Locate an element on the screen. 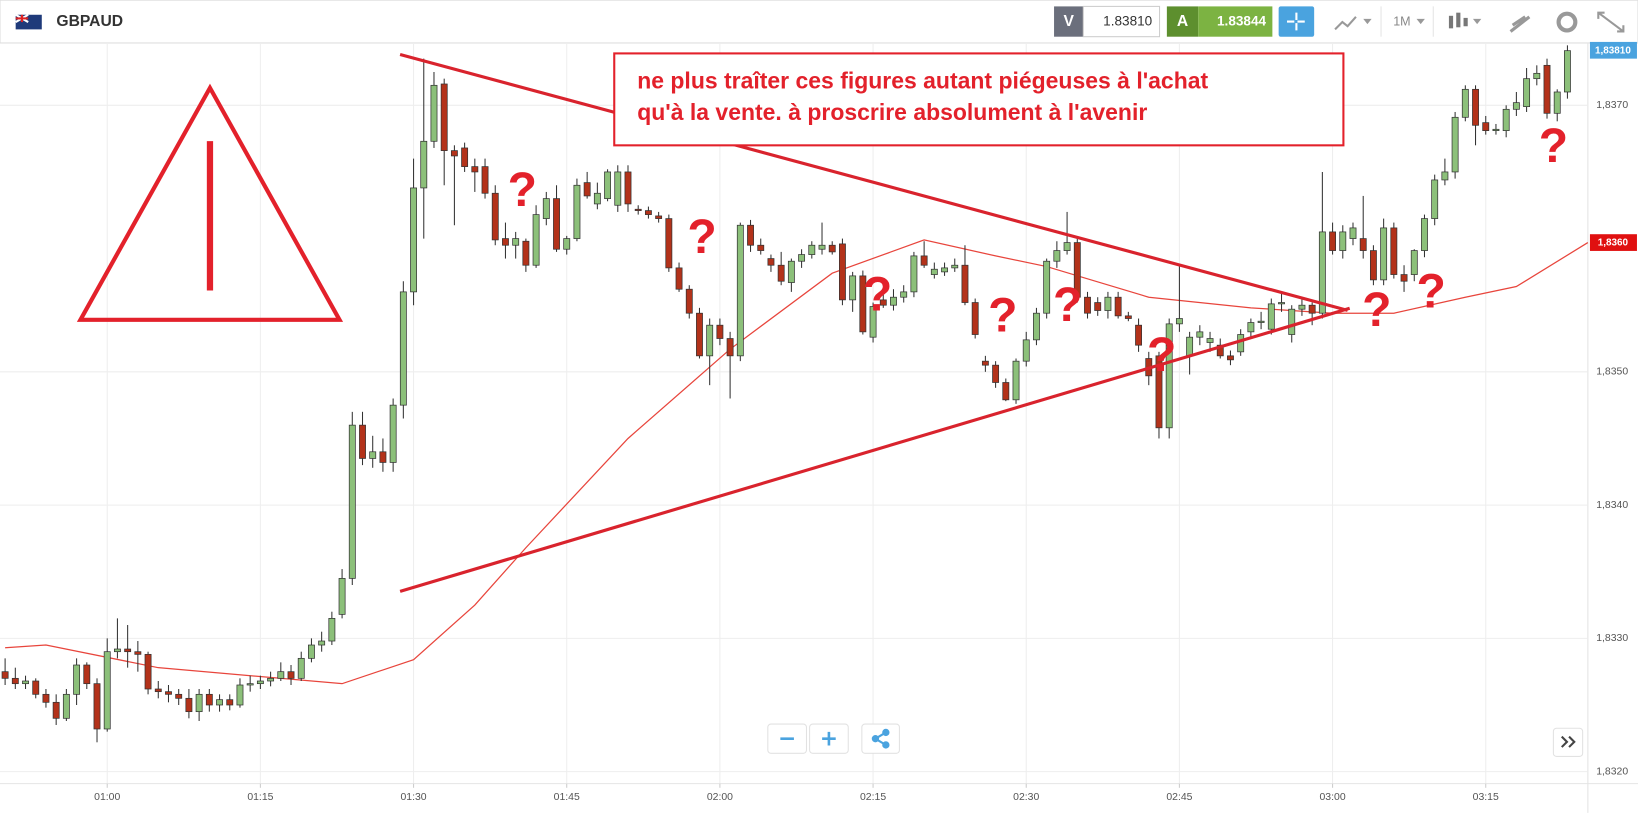  crosshair-button is located at coordinates (1296, 21).